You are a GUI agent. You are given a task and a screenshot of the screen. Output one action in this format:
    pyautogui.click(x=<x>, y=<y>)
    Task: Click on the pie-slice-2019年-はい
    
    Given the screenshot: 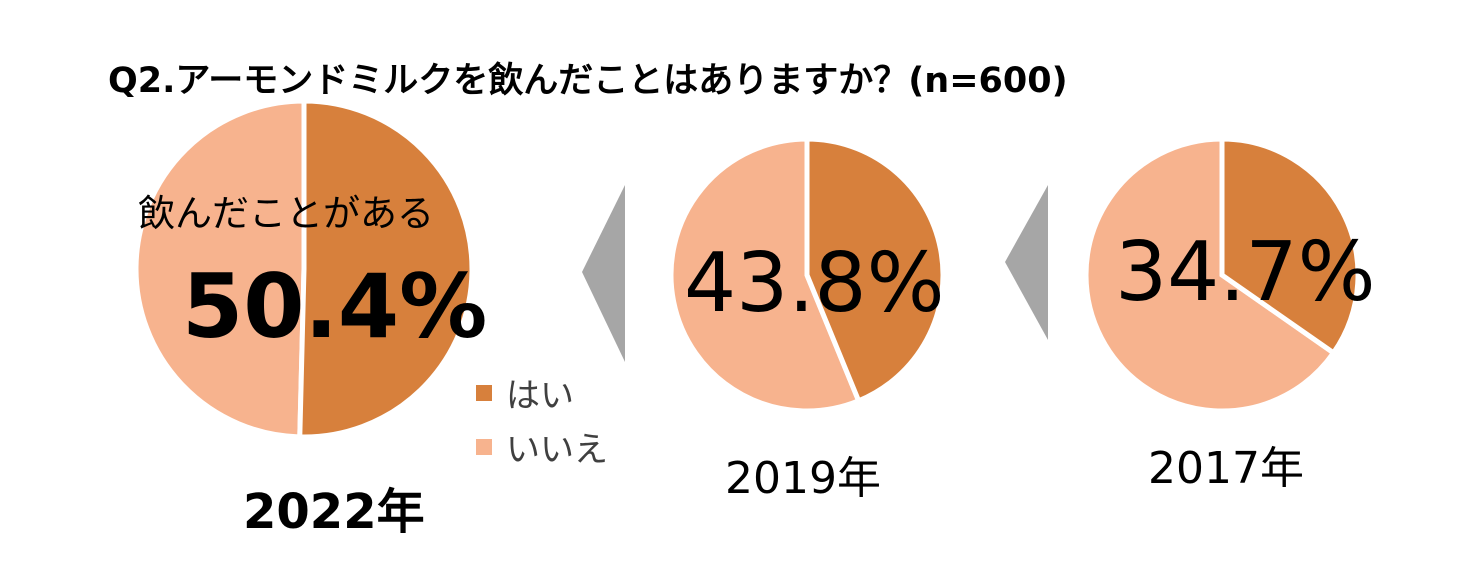 What is the action you would take?
    pyautogui.click(x=875, y=270)
    